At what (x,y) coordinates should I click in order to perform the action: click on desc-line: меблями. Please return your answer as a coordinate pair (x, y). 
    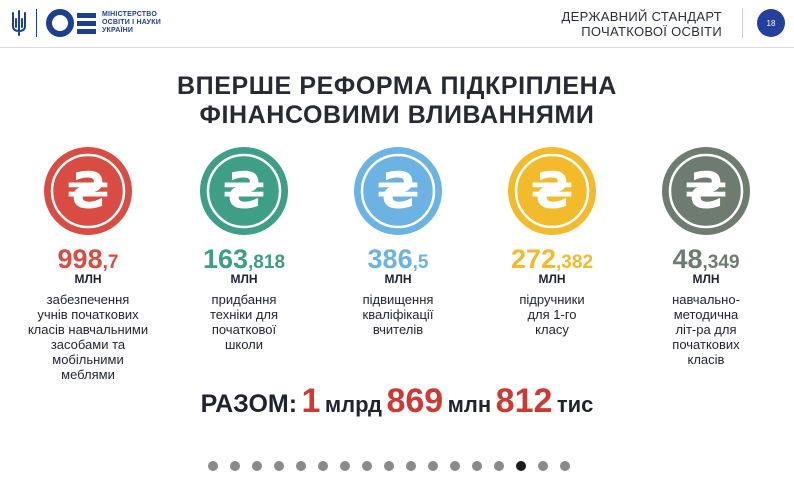
    Looking at the image, I should click on (88, 374).